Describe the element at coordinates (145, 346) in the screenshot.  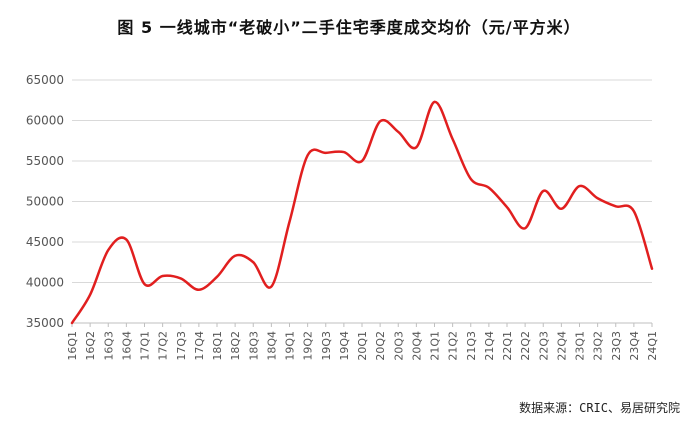
I see `x-tick-label: 17Q1` at that location.